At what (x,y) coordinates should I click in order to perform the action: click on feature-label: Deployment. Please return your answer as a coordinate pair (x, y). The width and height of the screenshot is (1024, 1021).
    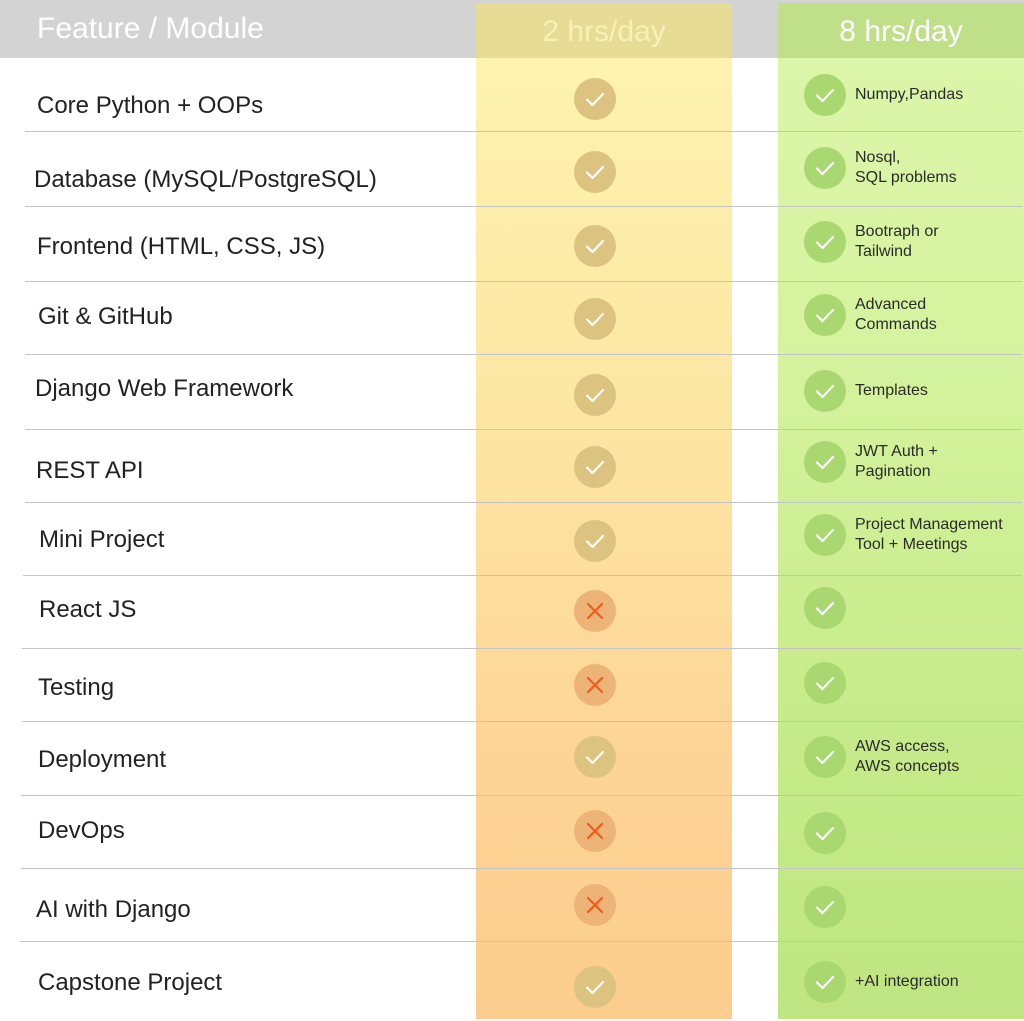
    Looking at the image, I should click on (102, 759).